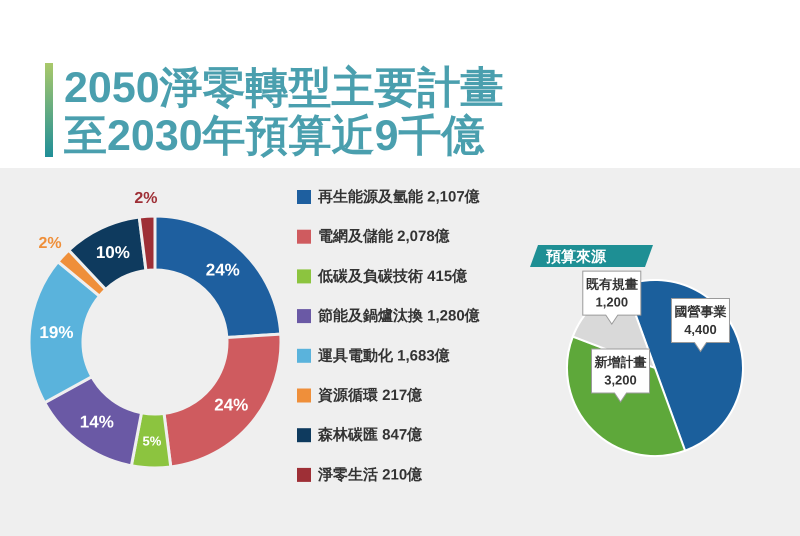 The width and height of the screenshot is (800, 536). What do you see at coordinates (576, 257) in the screenshot?
I see `title: 預算來源` at bounding box center [576, 257].